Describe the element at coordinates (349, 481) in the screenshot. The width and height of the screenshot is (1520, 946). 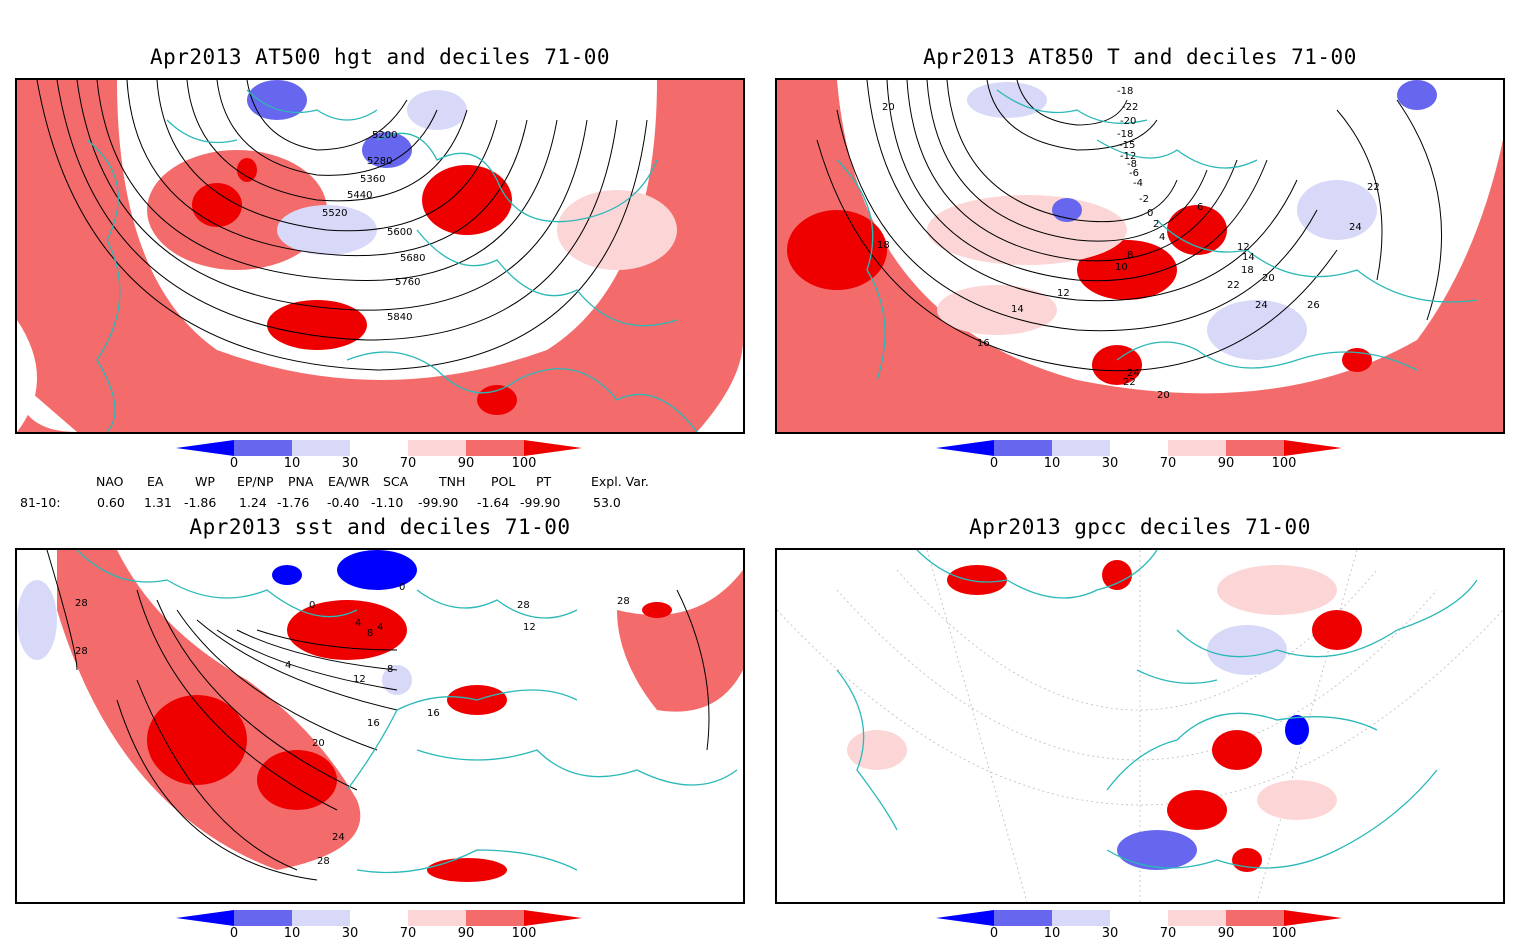
I see `index-header: EA/WR` at that location.